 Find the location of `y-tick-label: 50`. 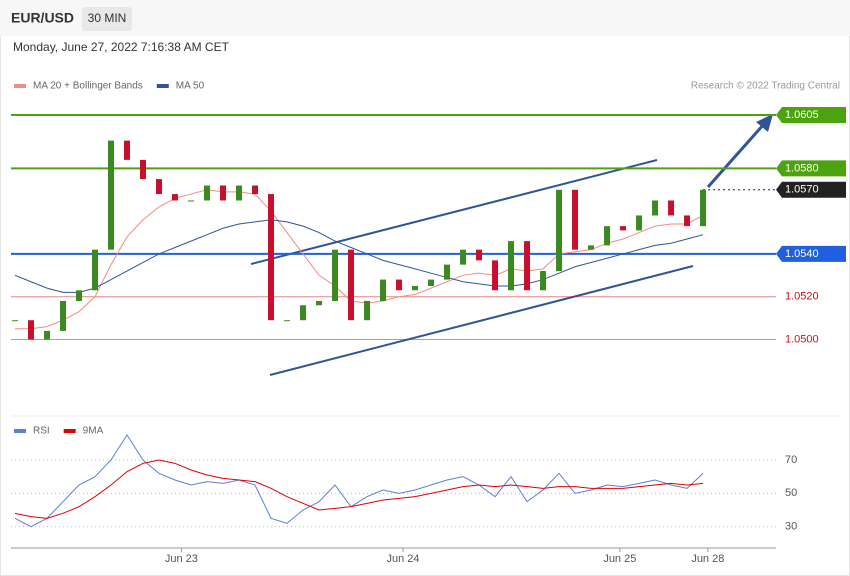

y-tick-label: 50 is located at coordinates (791, 493).